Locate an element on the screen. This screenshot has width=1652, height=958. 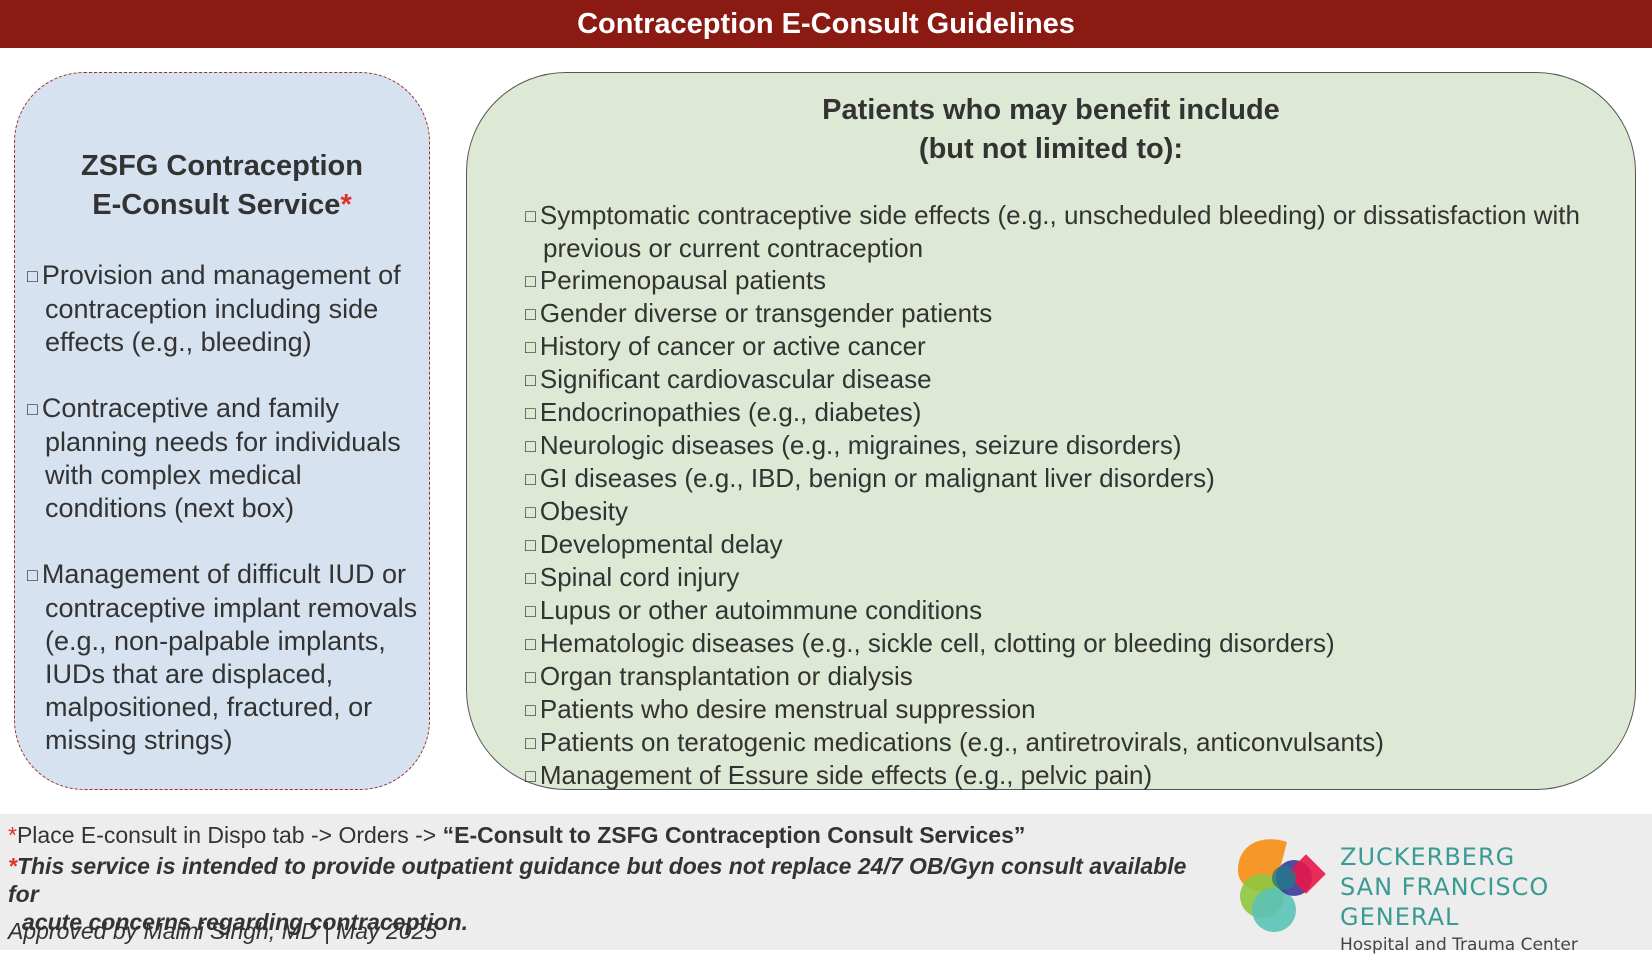
list-item: □ Significant cardiovascular disease is located at coordinates (728, 379).